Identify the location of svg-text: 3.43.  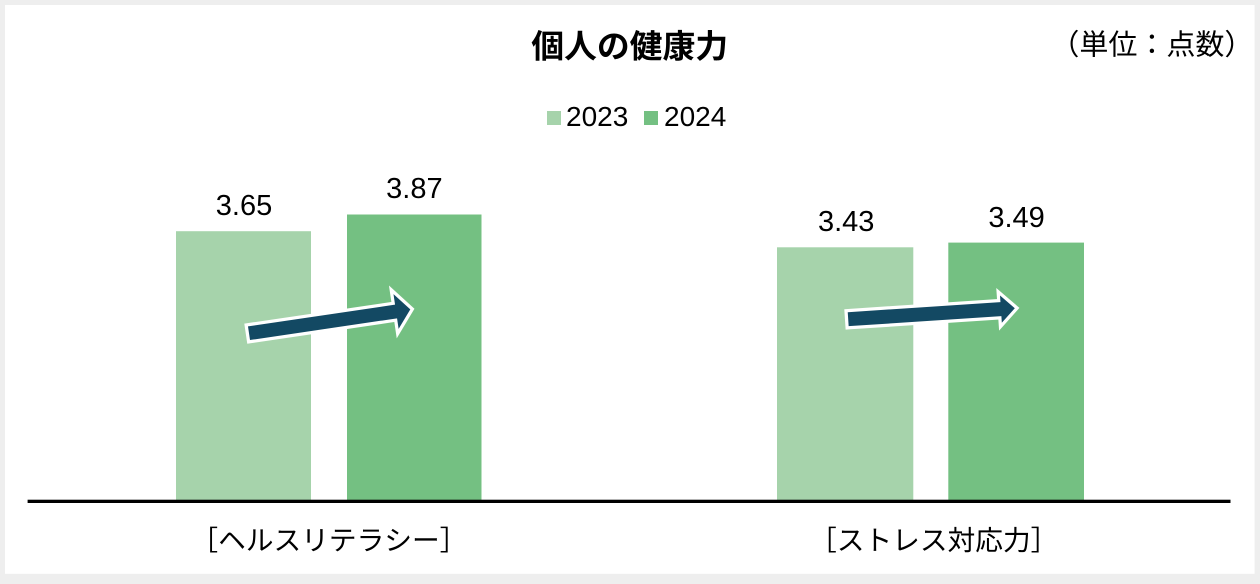
(846, 222).